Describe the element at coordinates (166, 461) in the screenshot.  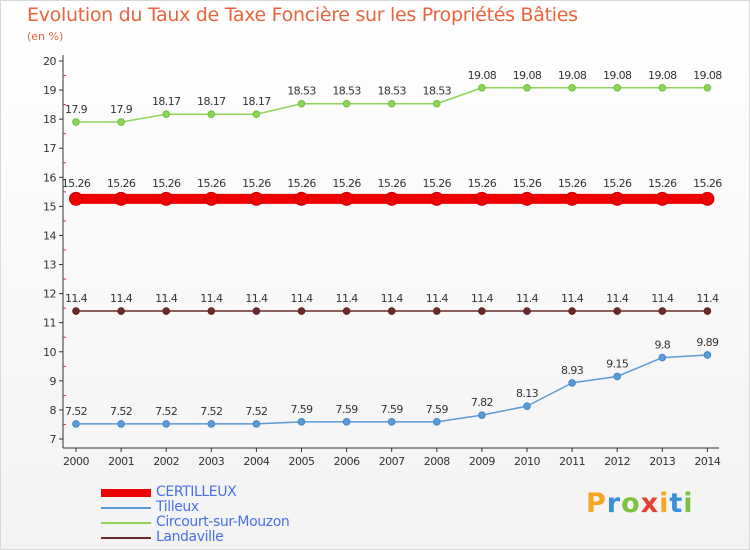
I see `x-tick-label: 2002` at that location.